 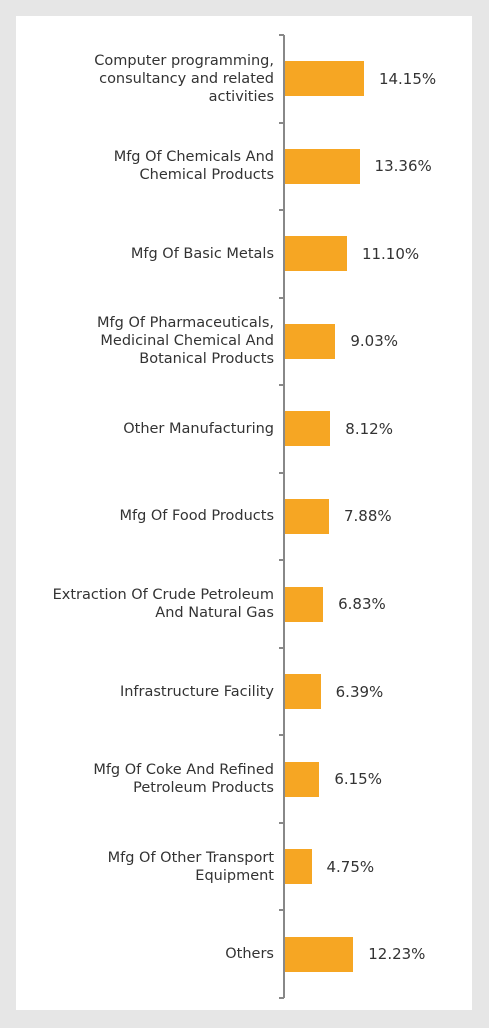 I want to click on category-label: Other Manufacturing, so click(x=198, y=428).